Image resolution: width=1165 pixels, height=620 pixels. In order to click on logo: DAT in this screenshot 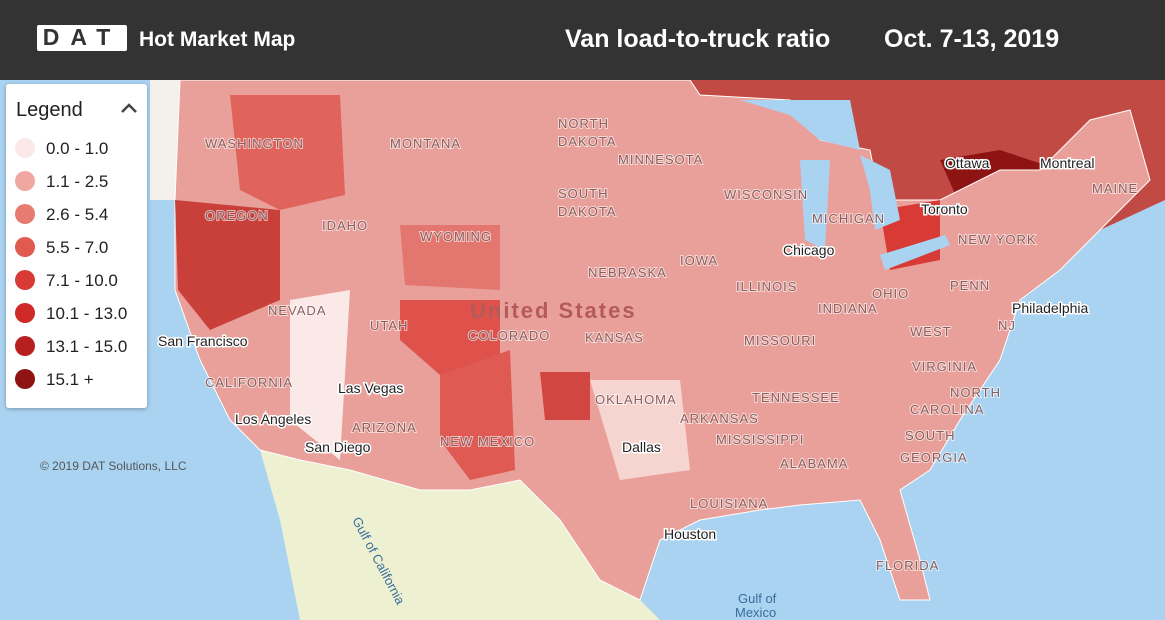, I will do `click(82, 37)`.